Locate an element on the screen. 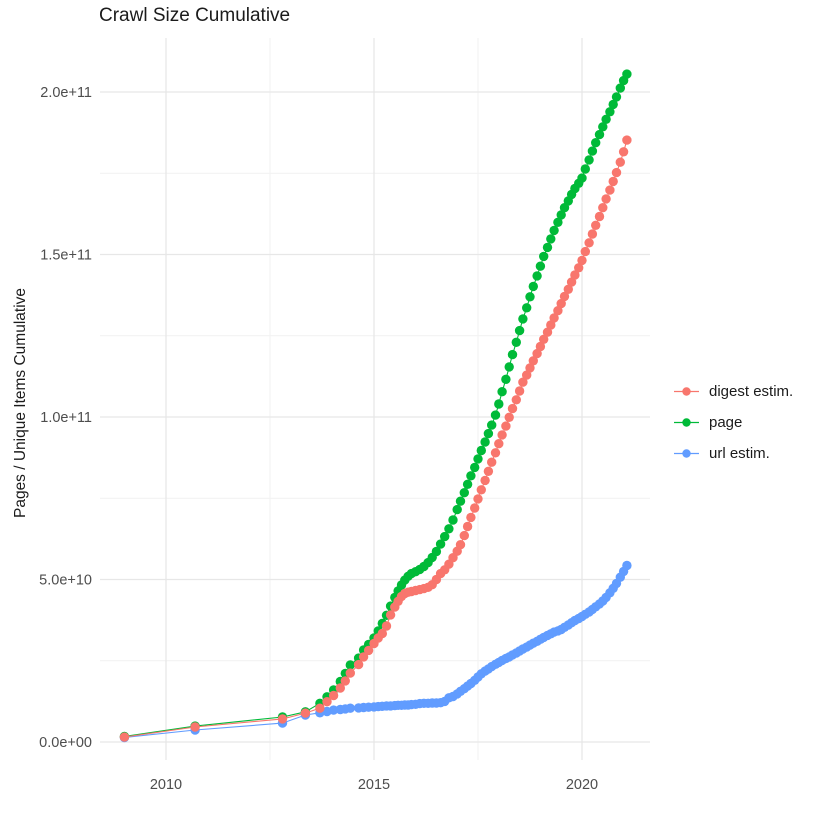  y-tick-label: 5.0e+10 is located at coordinates (65, 581).